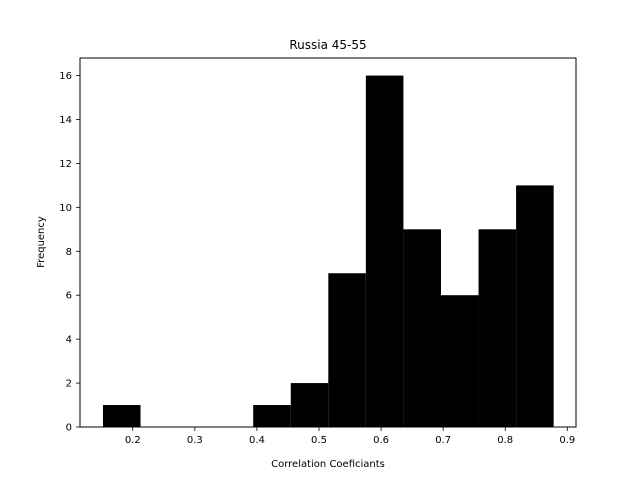 Image resolution: width=640 pixels, height=484 pixels. What do you see at coordinates (65, 164) in the screenshot?
I see `y-tick-label: 12` at bounding box center [65, 164].